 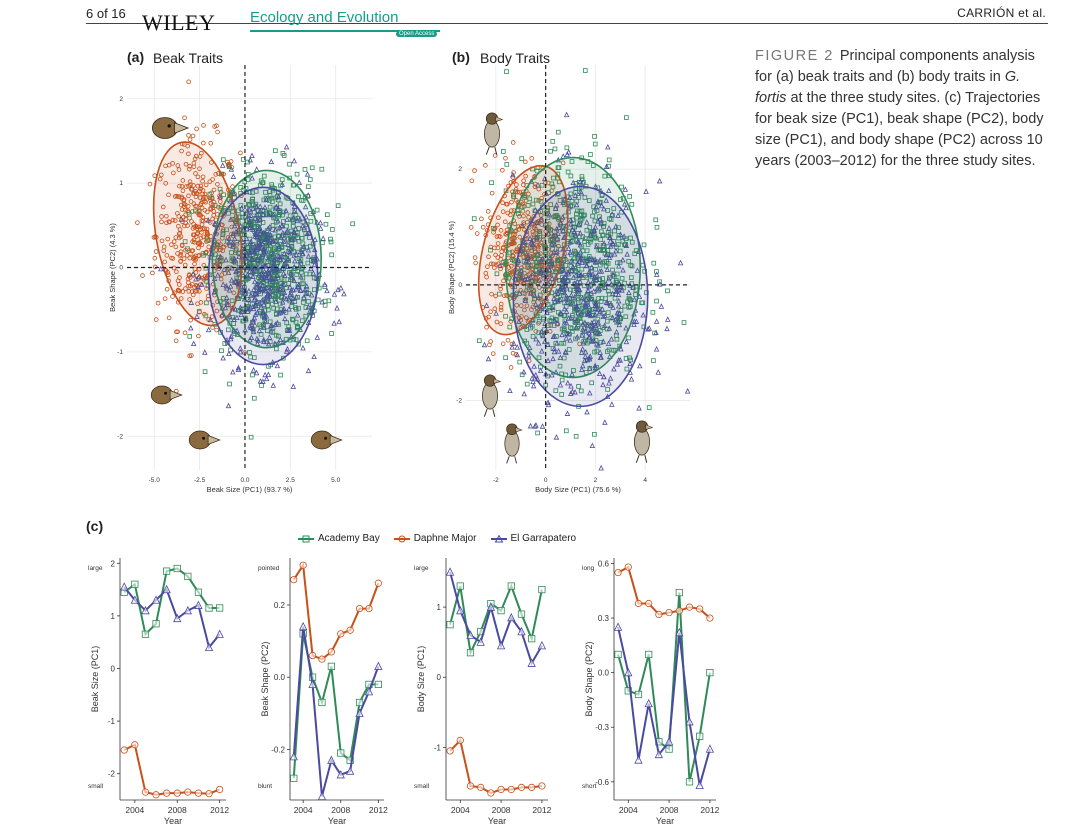 I want to click on series-line, so click(x=172, y=618).